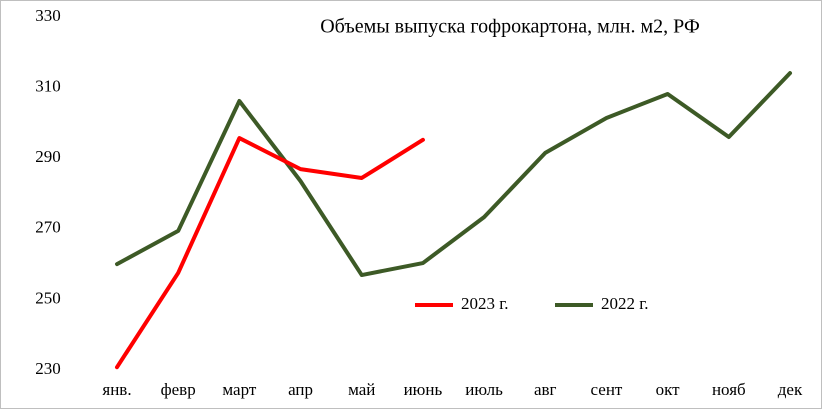 Image resolution: width=822 pixels, height=409 pixels. Describe the element at coordinates (48, 86) in the screenshot. I see `y-tick-label: 310` at that location.